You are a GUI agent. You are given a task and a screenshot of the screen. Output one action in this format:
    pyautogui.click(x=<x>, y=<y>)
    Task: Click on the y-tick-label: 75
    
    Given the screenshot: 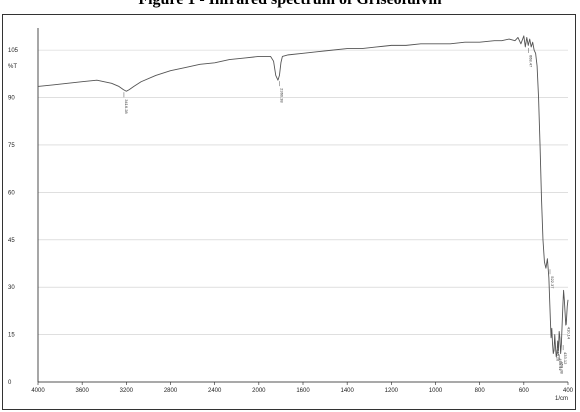 What is the action you would take?
    pyautogui.click(x=11, y=146)
    